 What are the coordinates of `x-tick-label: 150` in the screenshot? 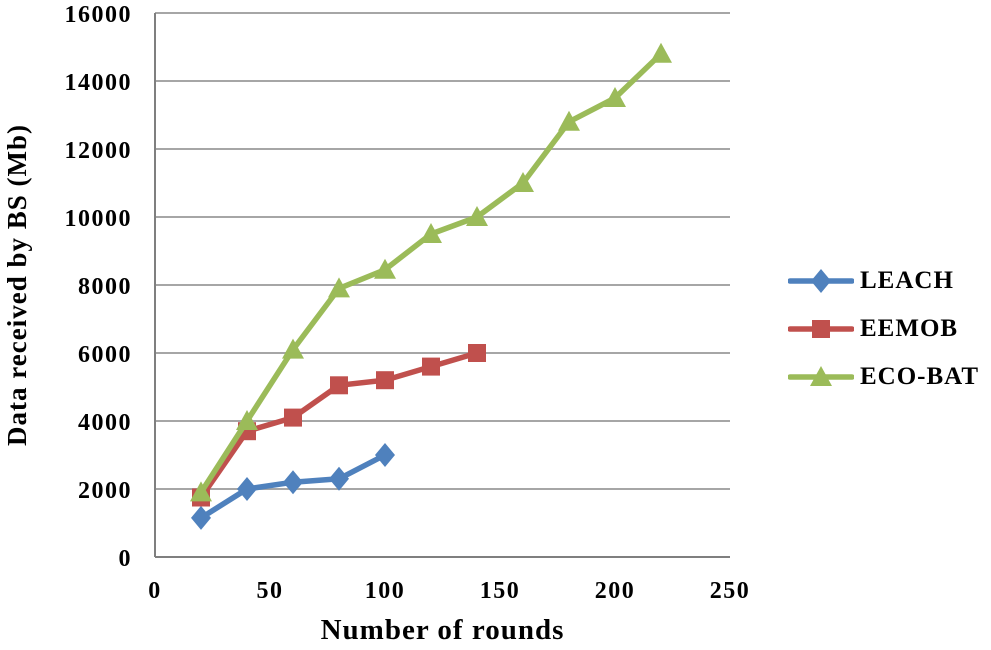 It's located at (500, 591).